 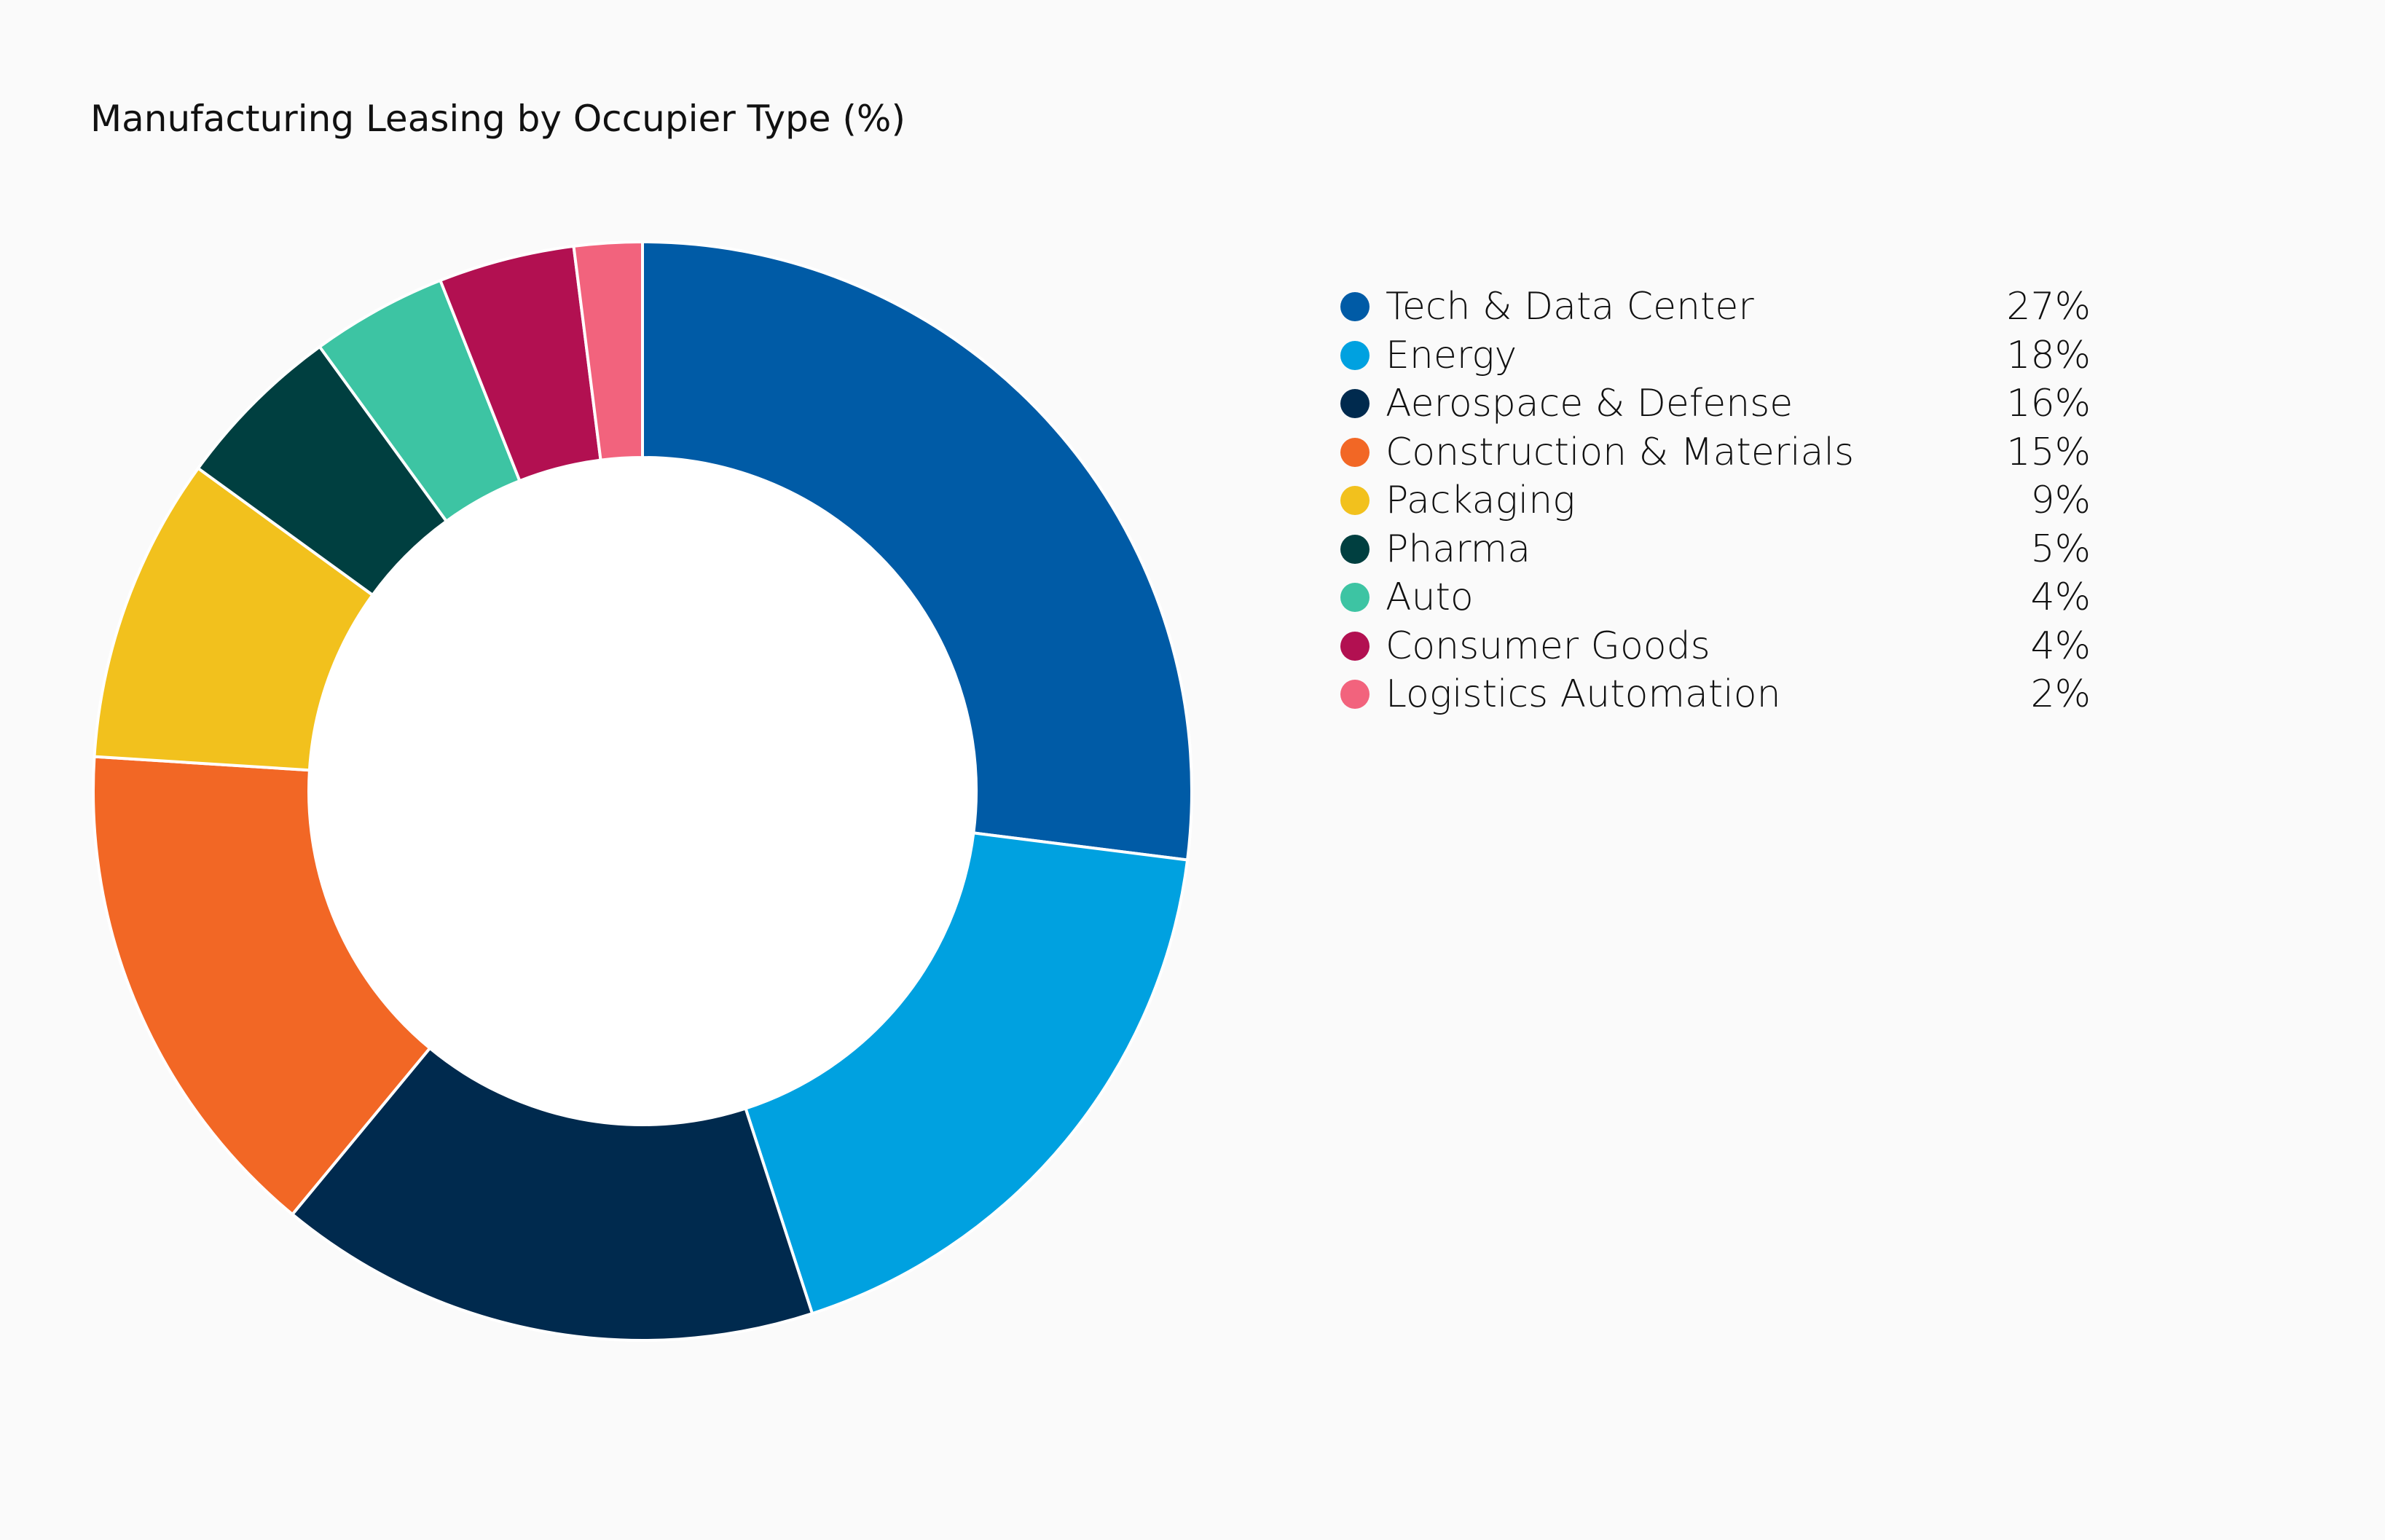 I want to click on legend-item: Tech & Data Center 27%, so click(x=1715, y=307).